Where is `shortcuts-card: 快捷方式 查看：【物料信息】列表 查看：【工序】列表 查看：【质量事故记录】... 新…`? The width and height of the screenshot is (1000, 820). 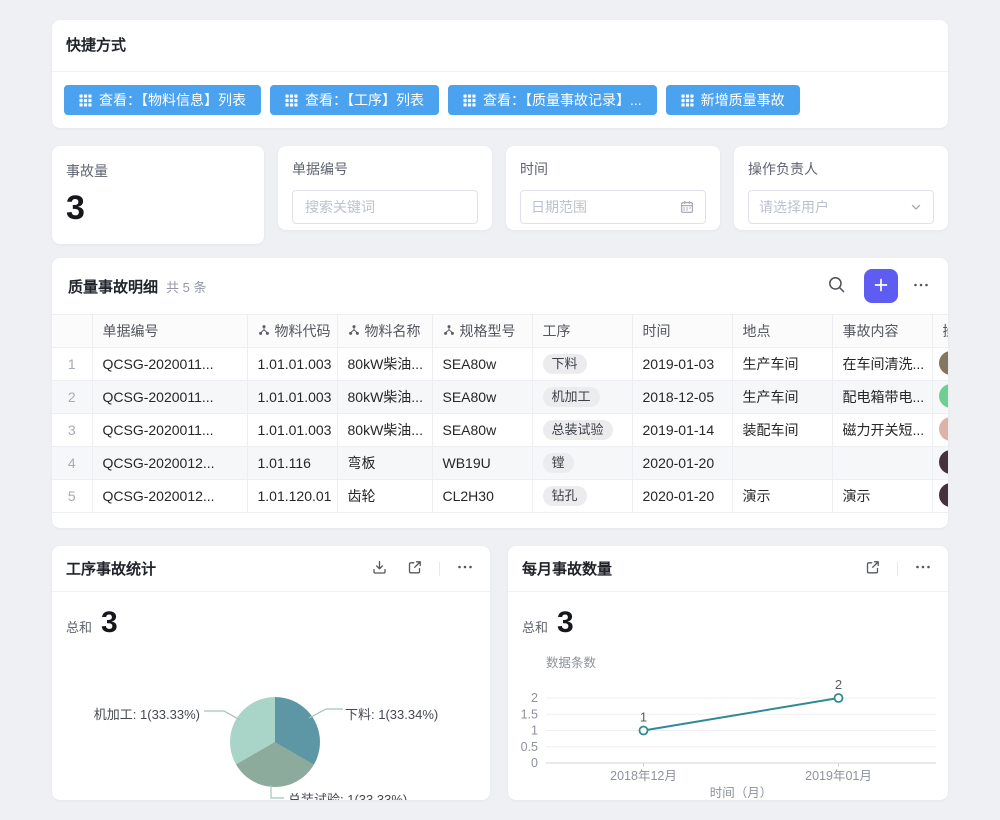
shortcuts-card: 快捷方式 查看：【物料信息】列表 查看：【工序】列表 查看：【质量事故记录】... 新… is located at coordinates (500, 74).